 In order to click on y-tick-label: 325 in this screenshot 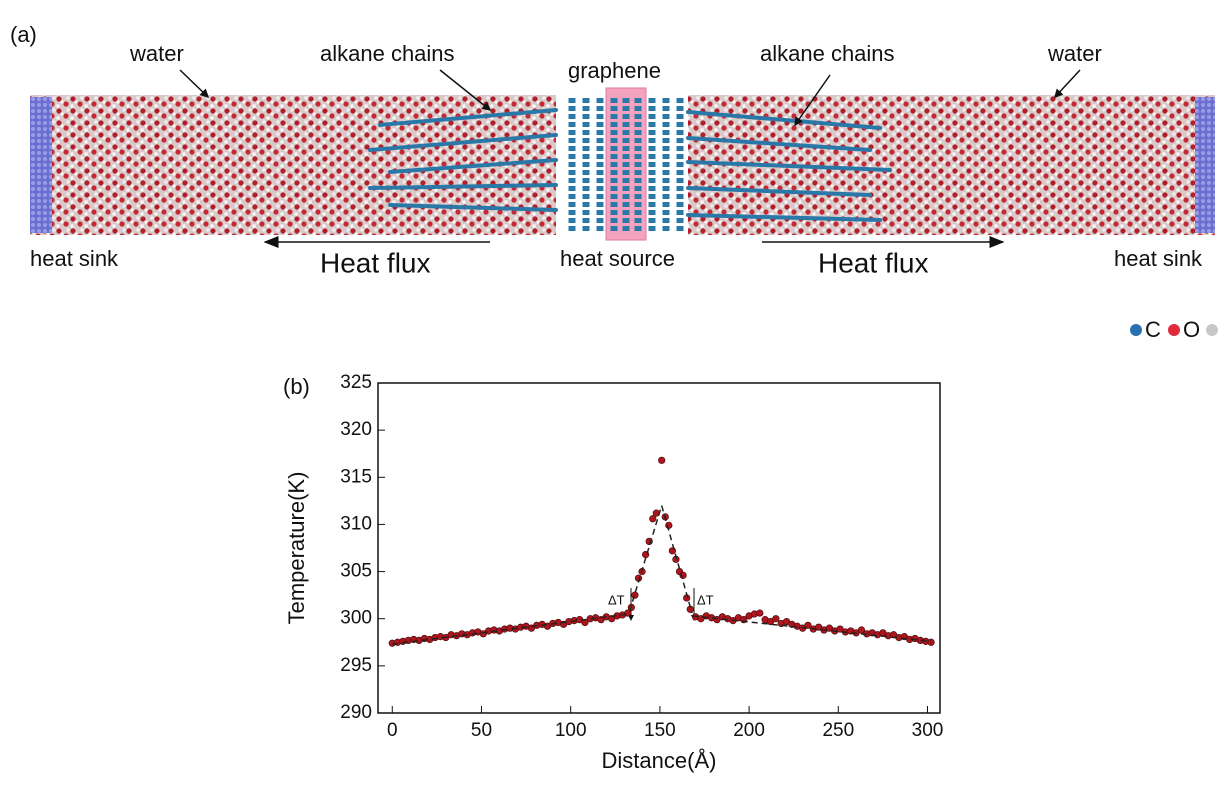, I will do `click(356, 382)`.